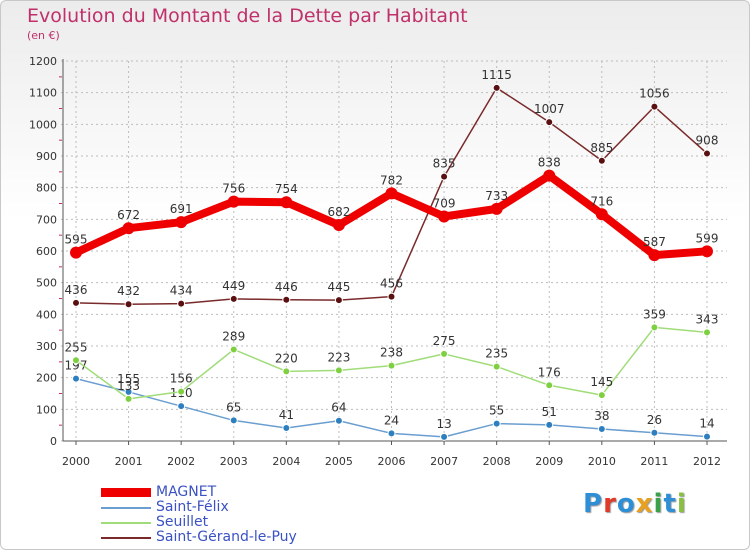 The image size is (750, 550). What do you see at coordinates (192, 507) in the screenshot?
I see `legend-label: Saint-Félix` at bounding box center [192, 507].